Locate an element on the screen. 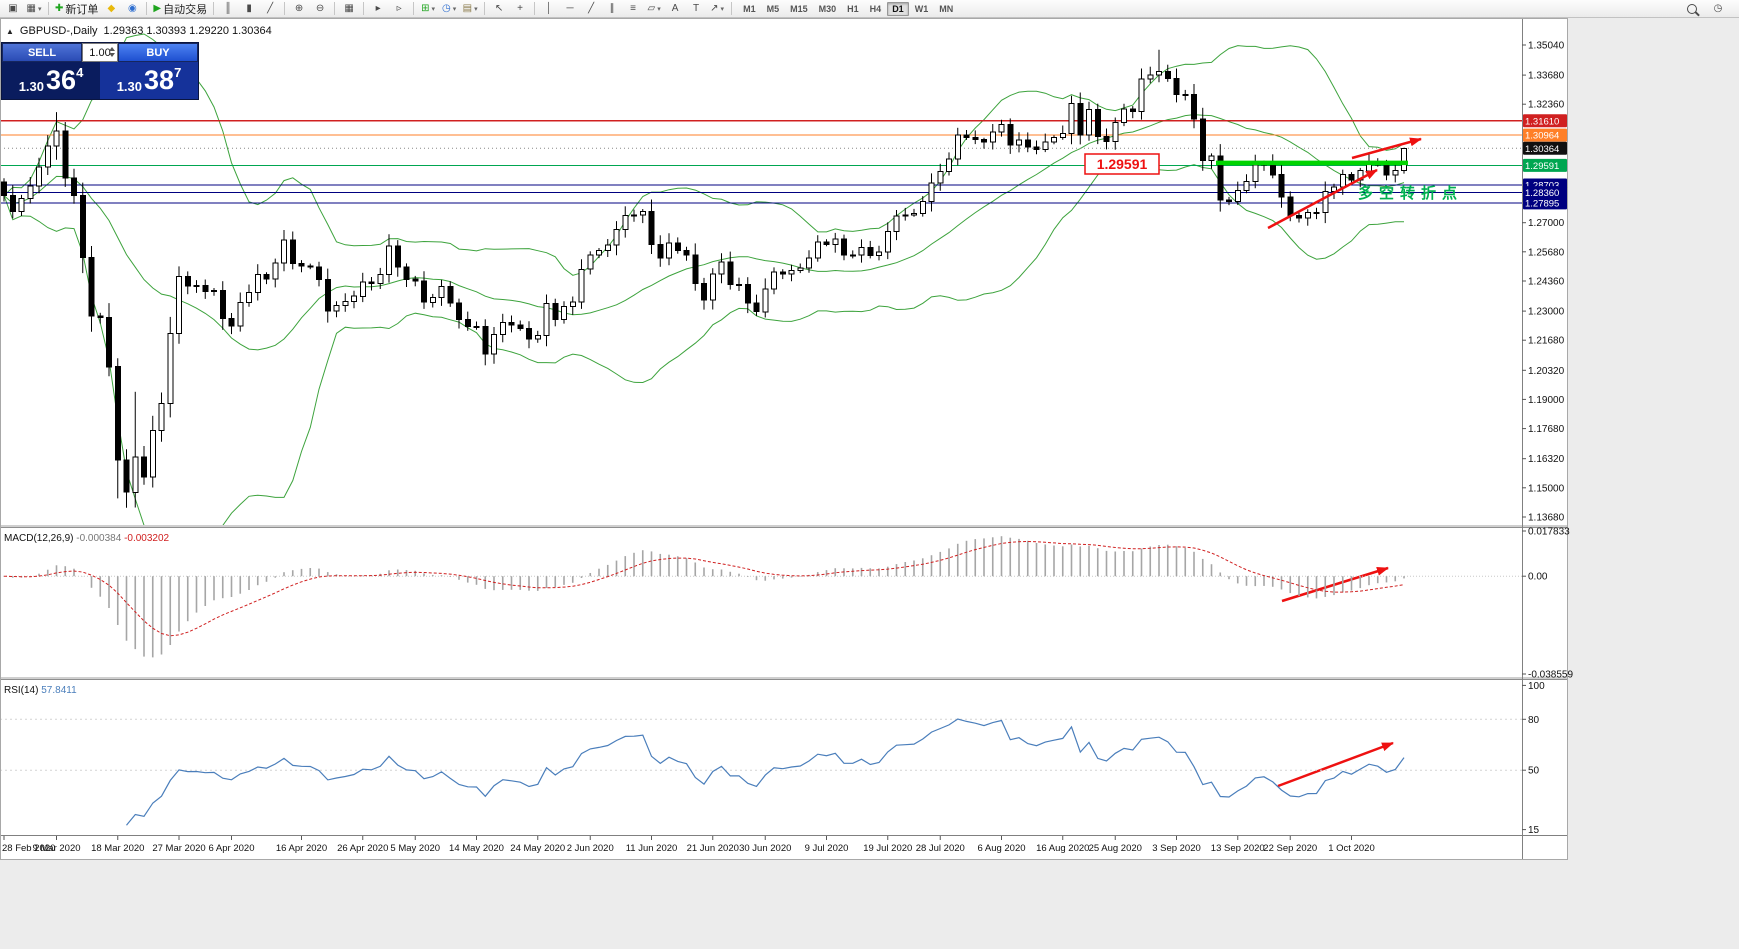 The height and width of the screenshot is (949, 1739). templates-icon: ▤ ▾ is located at coordinates (470, 8).